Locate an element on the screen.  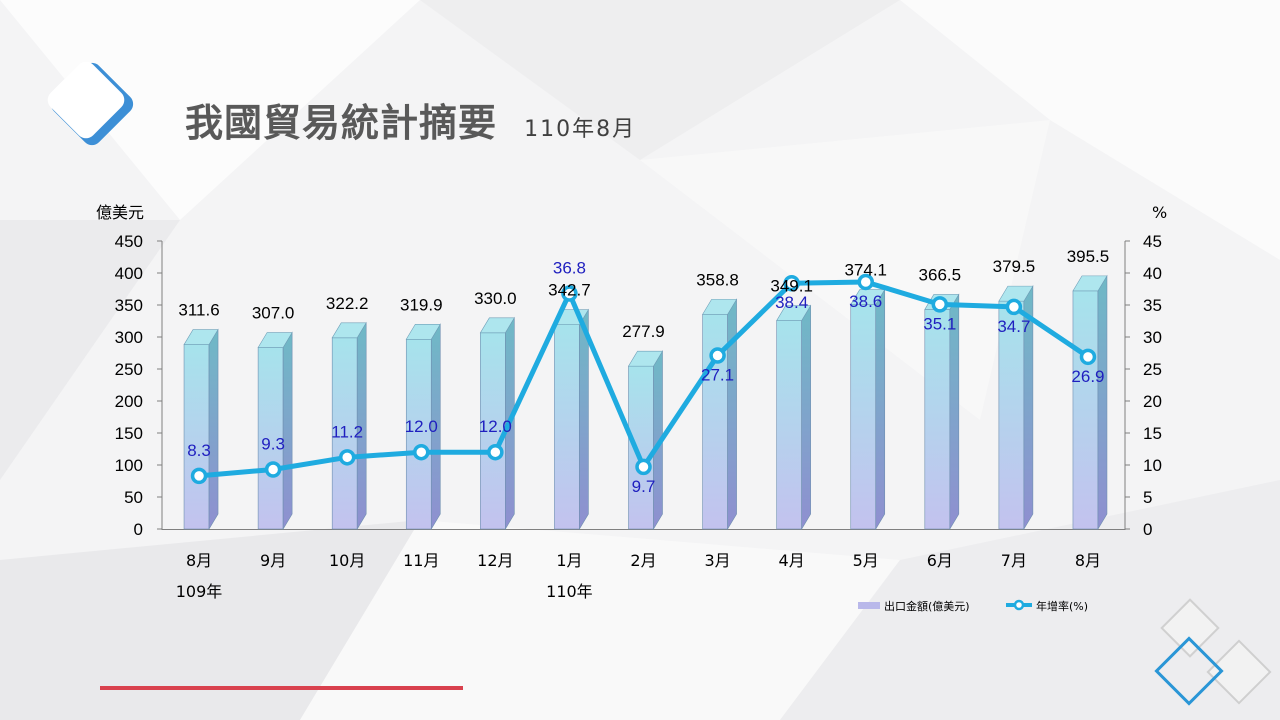
bar-value-label: 342.7 is located at coordinates (569, 290).